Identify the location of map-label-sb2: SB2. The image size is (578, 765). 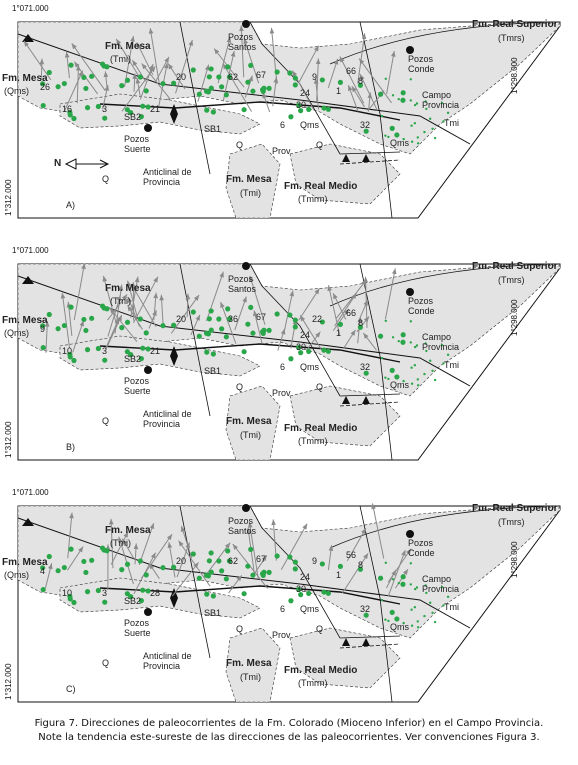
(133, 601).